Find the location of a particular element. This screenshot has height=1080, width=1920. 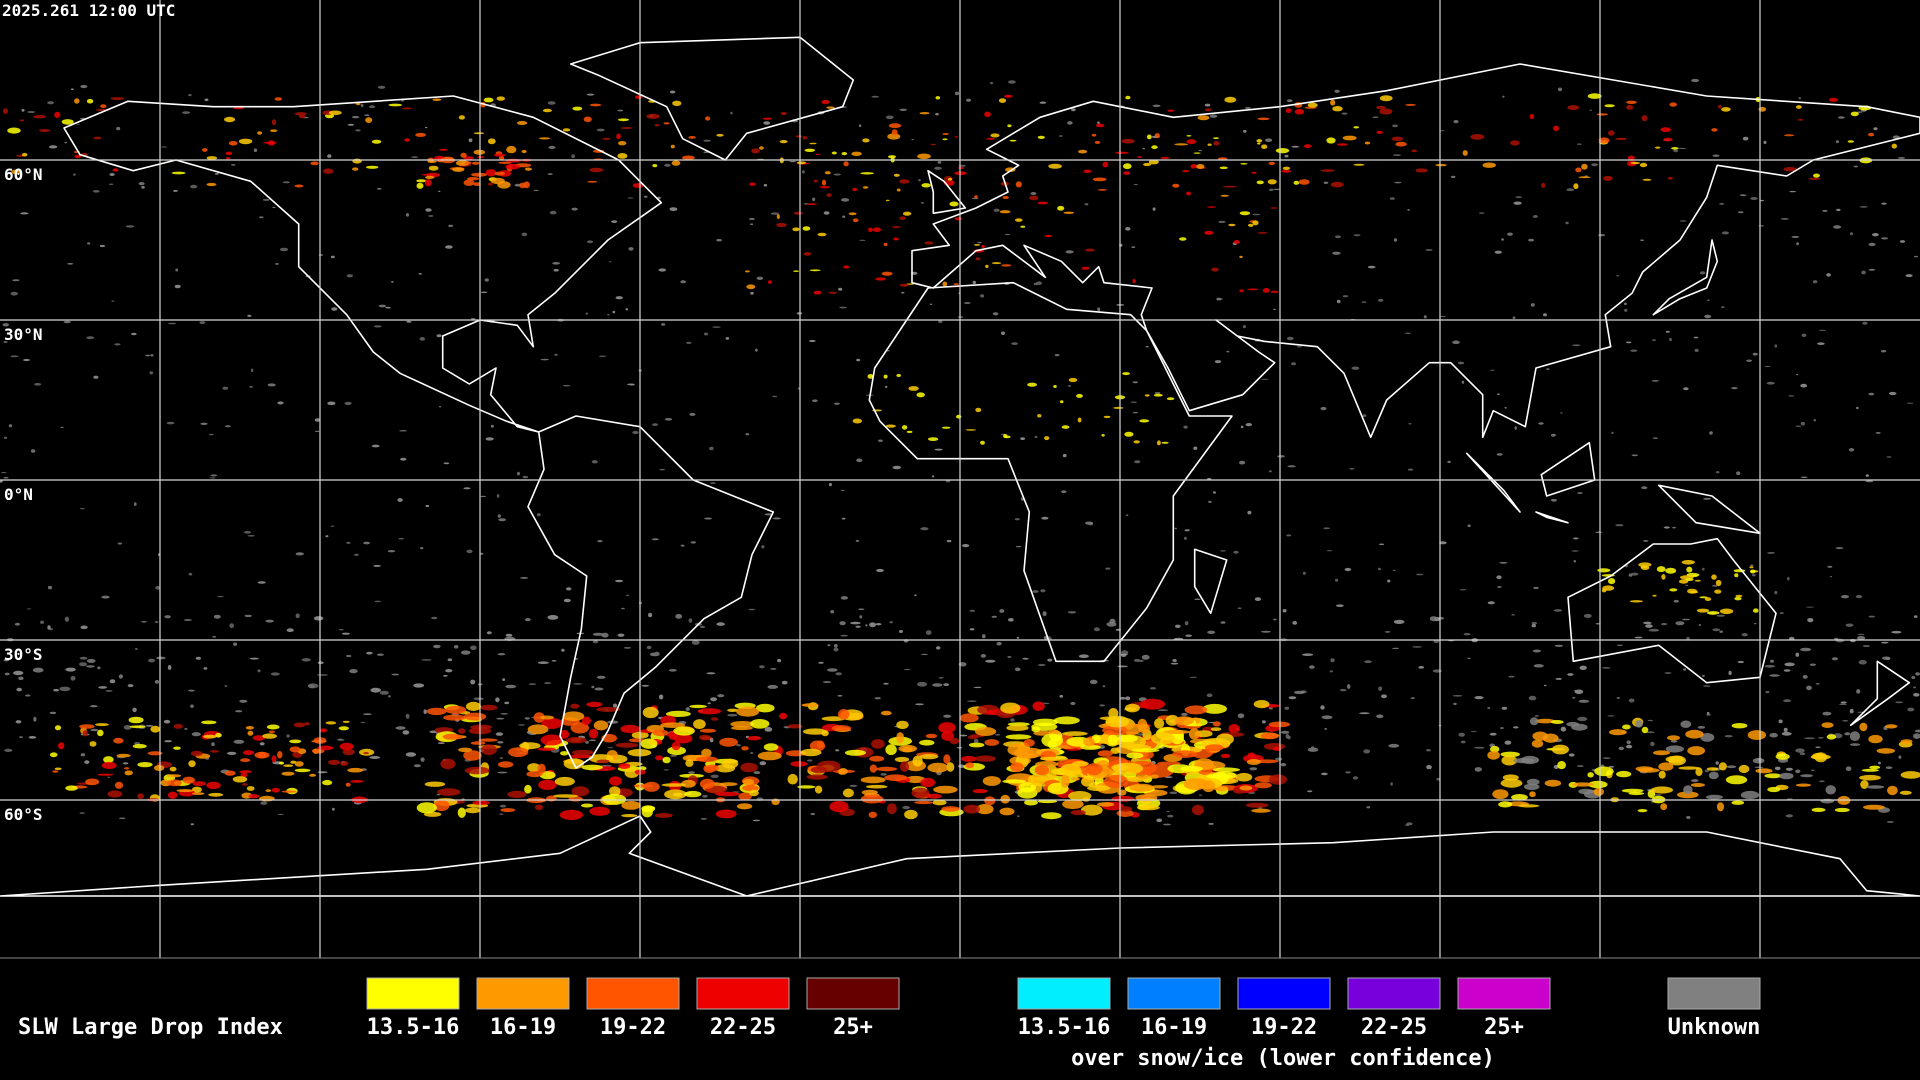

legend-title: SLW Large Drop Index is located at coordinates (150, 1027).